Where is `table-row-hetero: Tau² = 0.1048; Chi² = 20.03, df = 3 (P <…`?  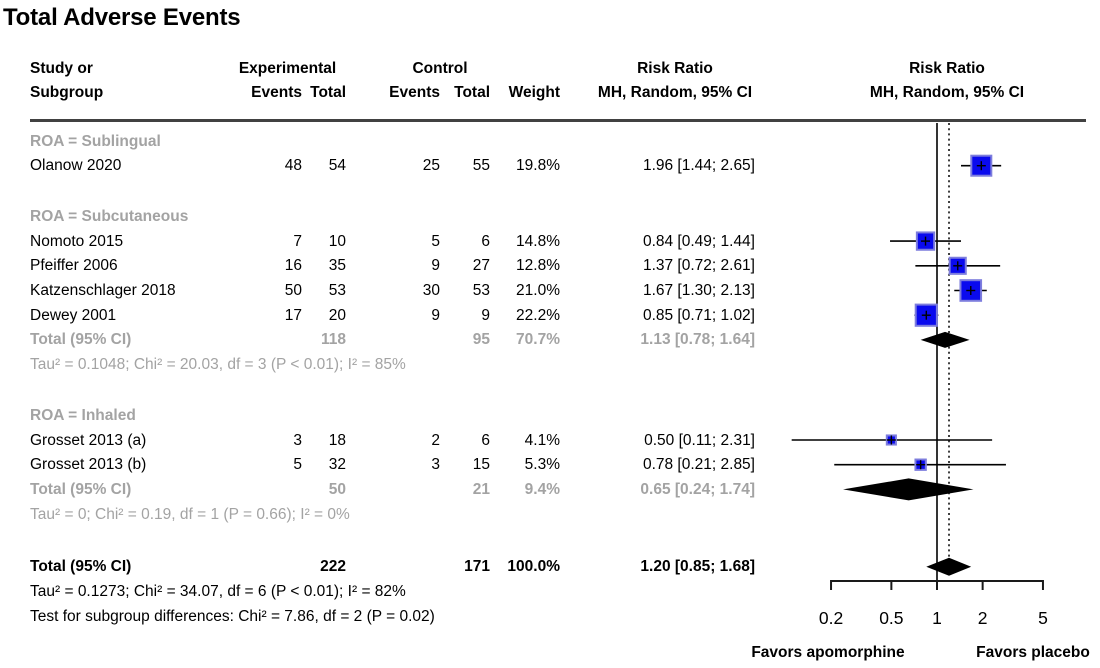
table-row-hetero: Tau² = 0.1048; Chi² = 20.03, df = 3 (P <… is located at coordinates (550, 364).